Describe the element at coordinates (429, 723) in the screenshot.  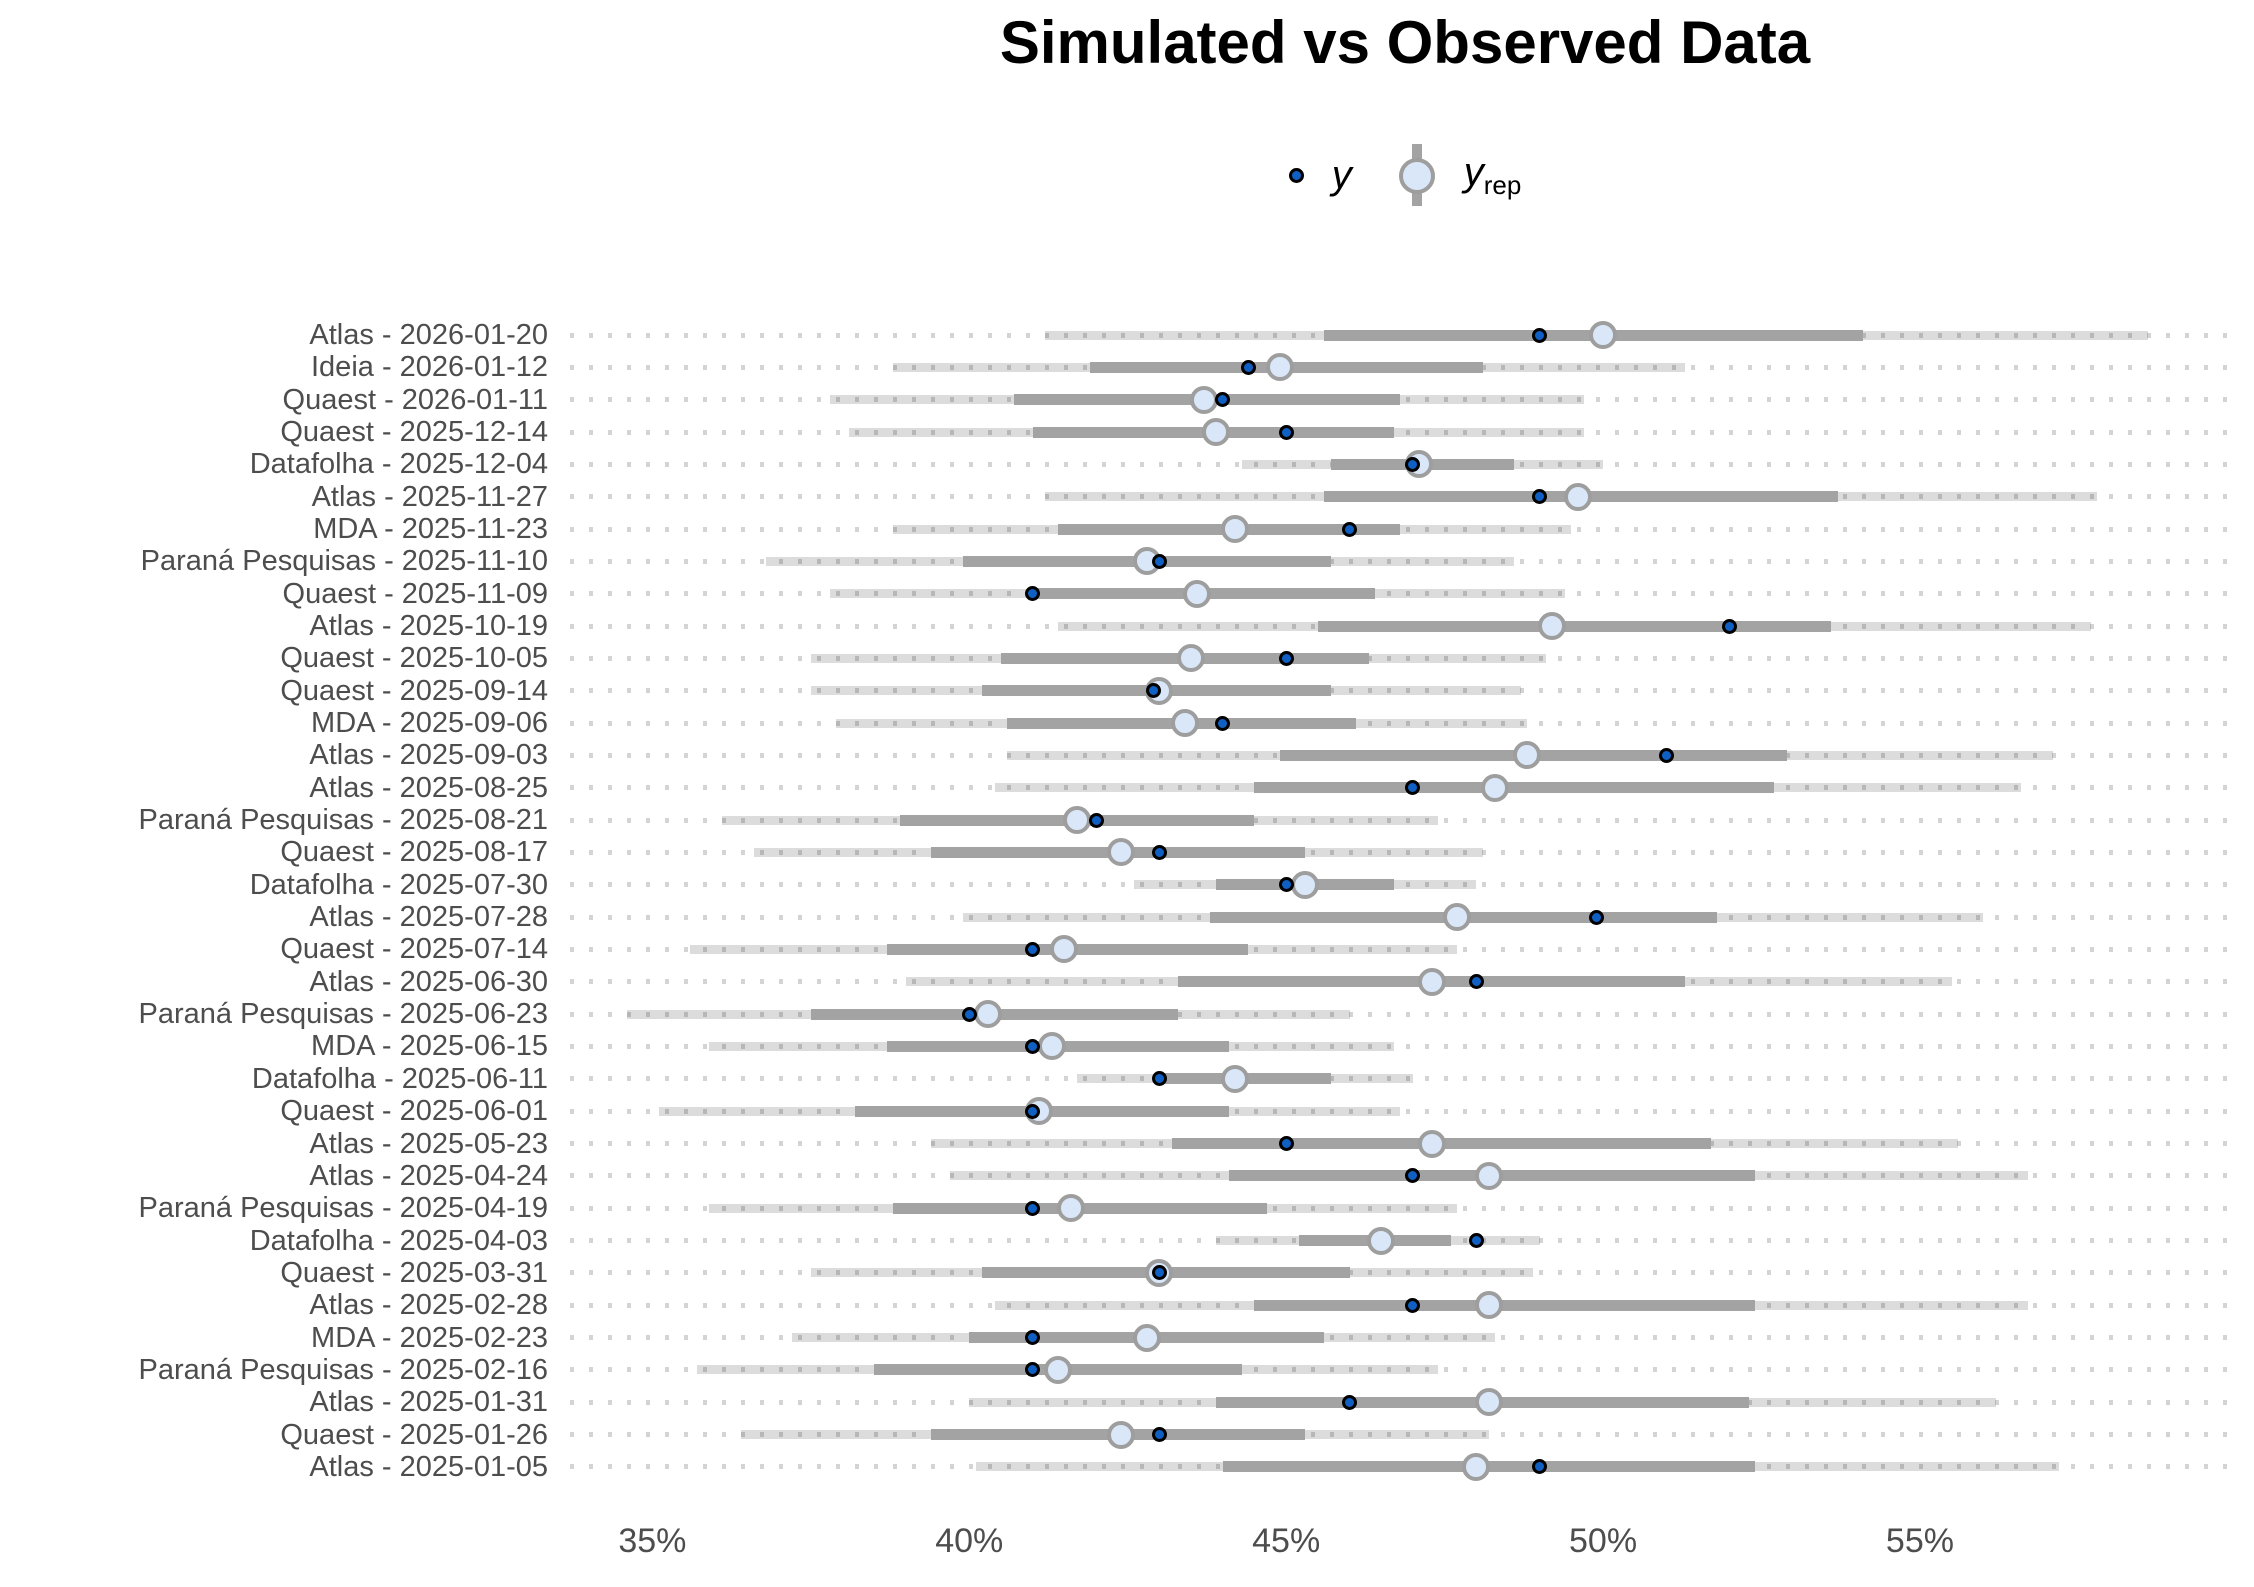
I see `row-label: MDA - 2025-09-06` at that location.